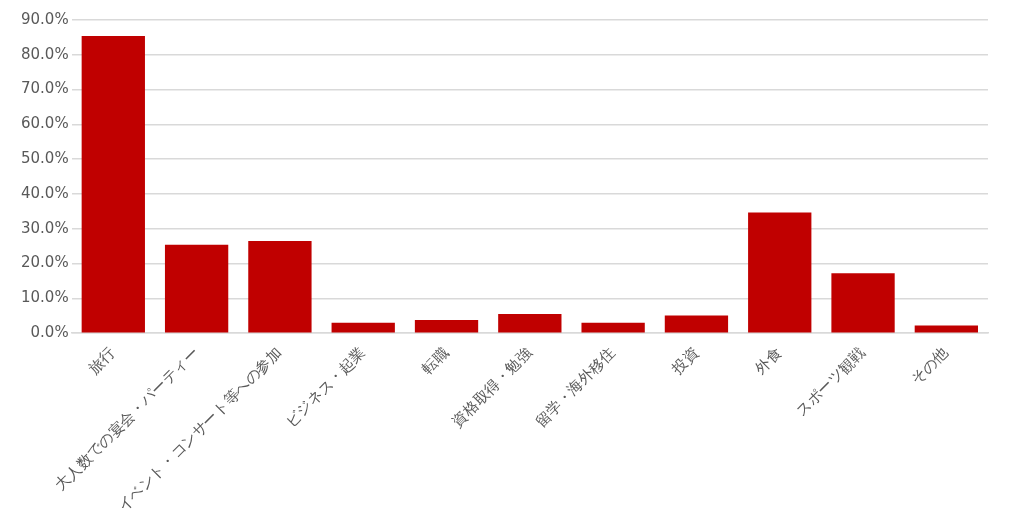  Describe the element at coordinates (45, 192) in the screenshot. I see `y-tick-label: 40.0%` at that location.